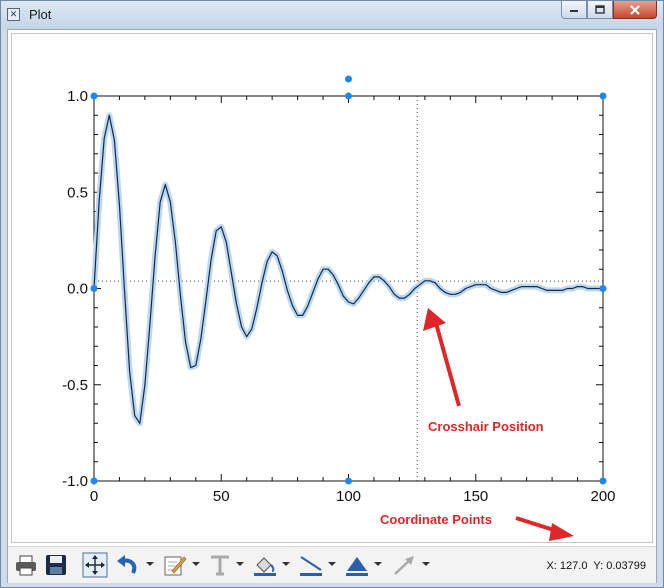  I want to click on plot-toolbar: X: 127.0 Y: 0.03799, so click(332, 564).